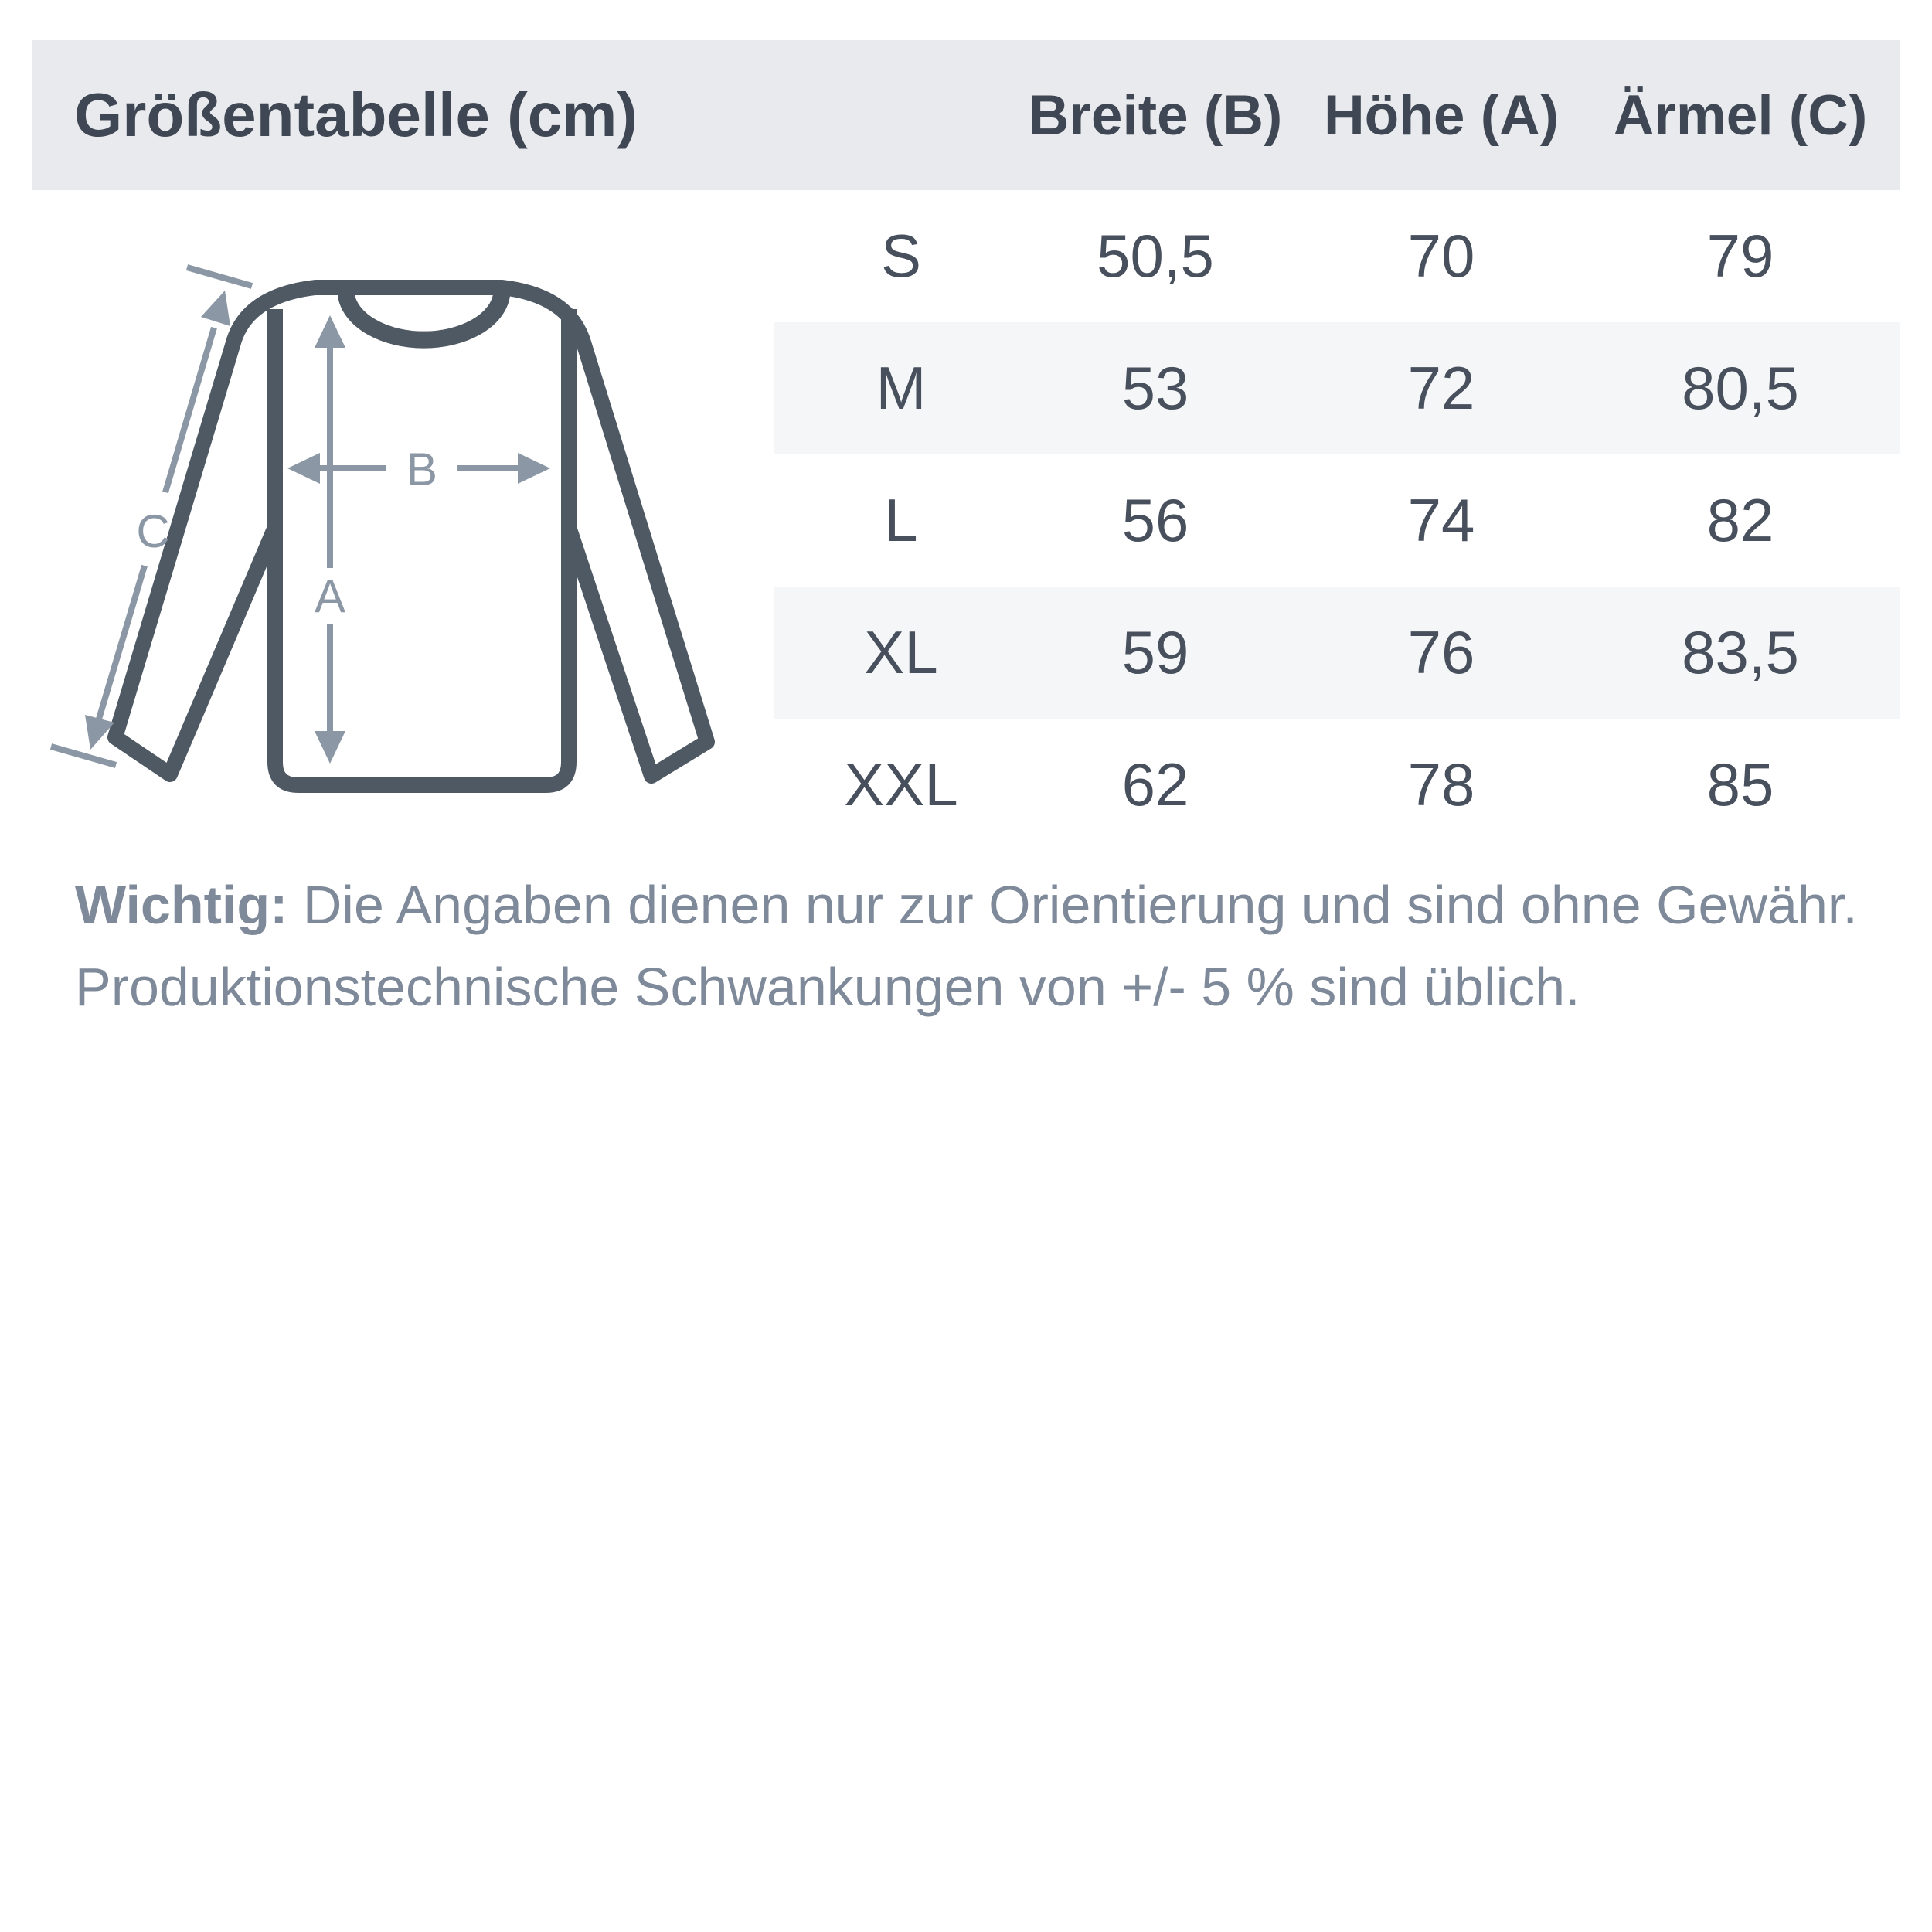 The width and height of the screenshot is (1932, 1932). Describe the element at coordinates (1155, 520) in the screenshot. I see `breite-cell: 56` at that location.